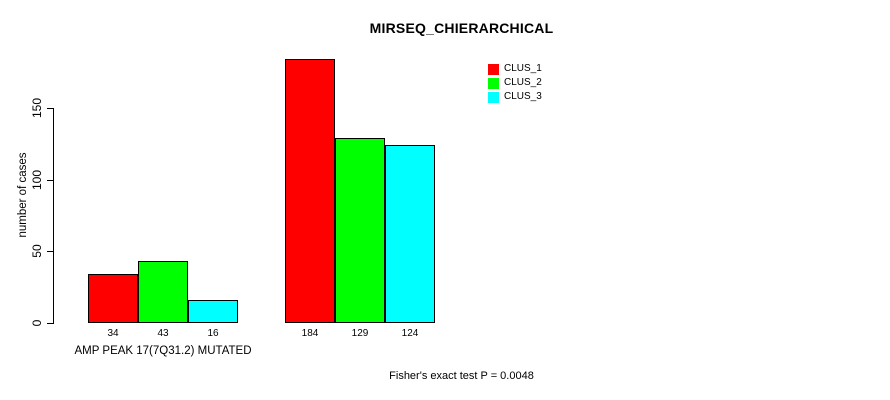 The width and height of the screenshot is (890, 400). Describe the element at coordinates (523, 96) in the screenshot. I see `legend-label-clus_3: CLUS_3` at that location.